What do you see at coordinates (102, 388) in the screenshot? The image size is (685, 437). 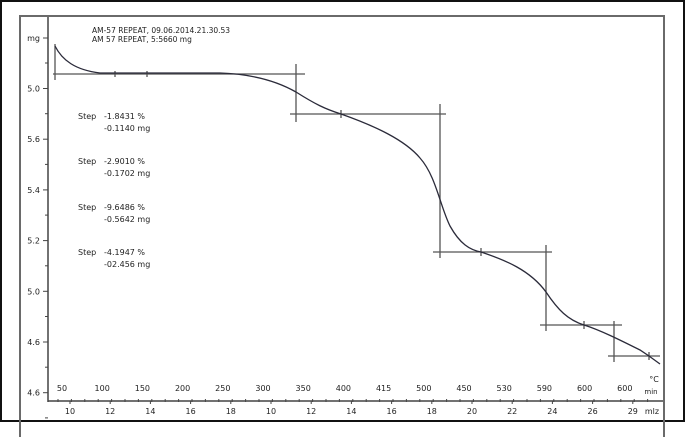 I see `x-tick-label-temperature: 100` at bounding box center [102, 388].